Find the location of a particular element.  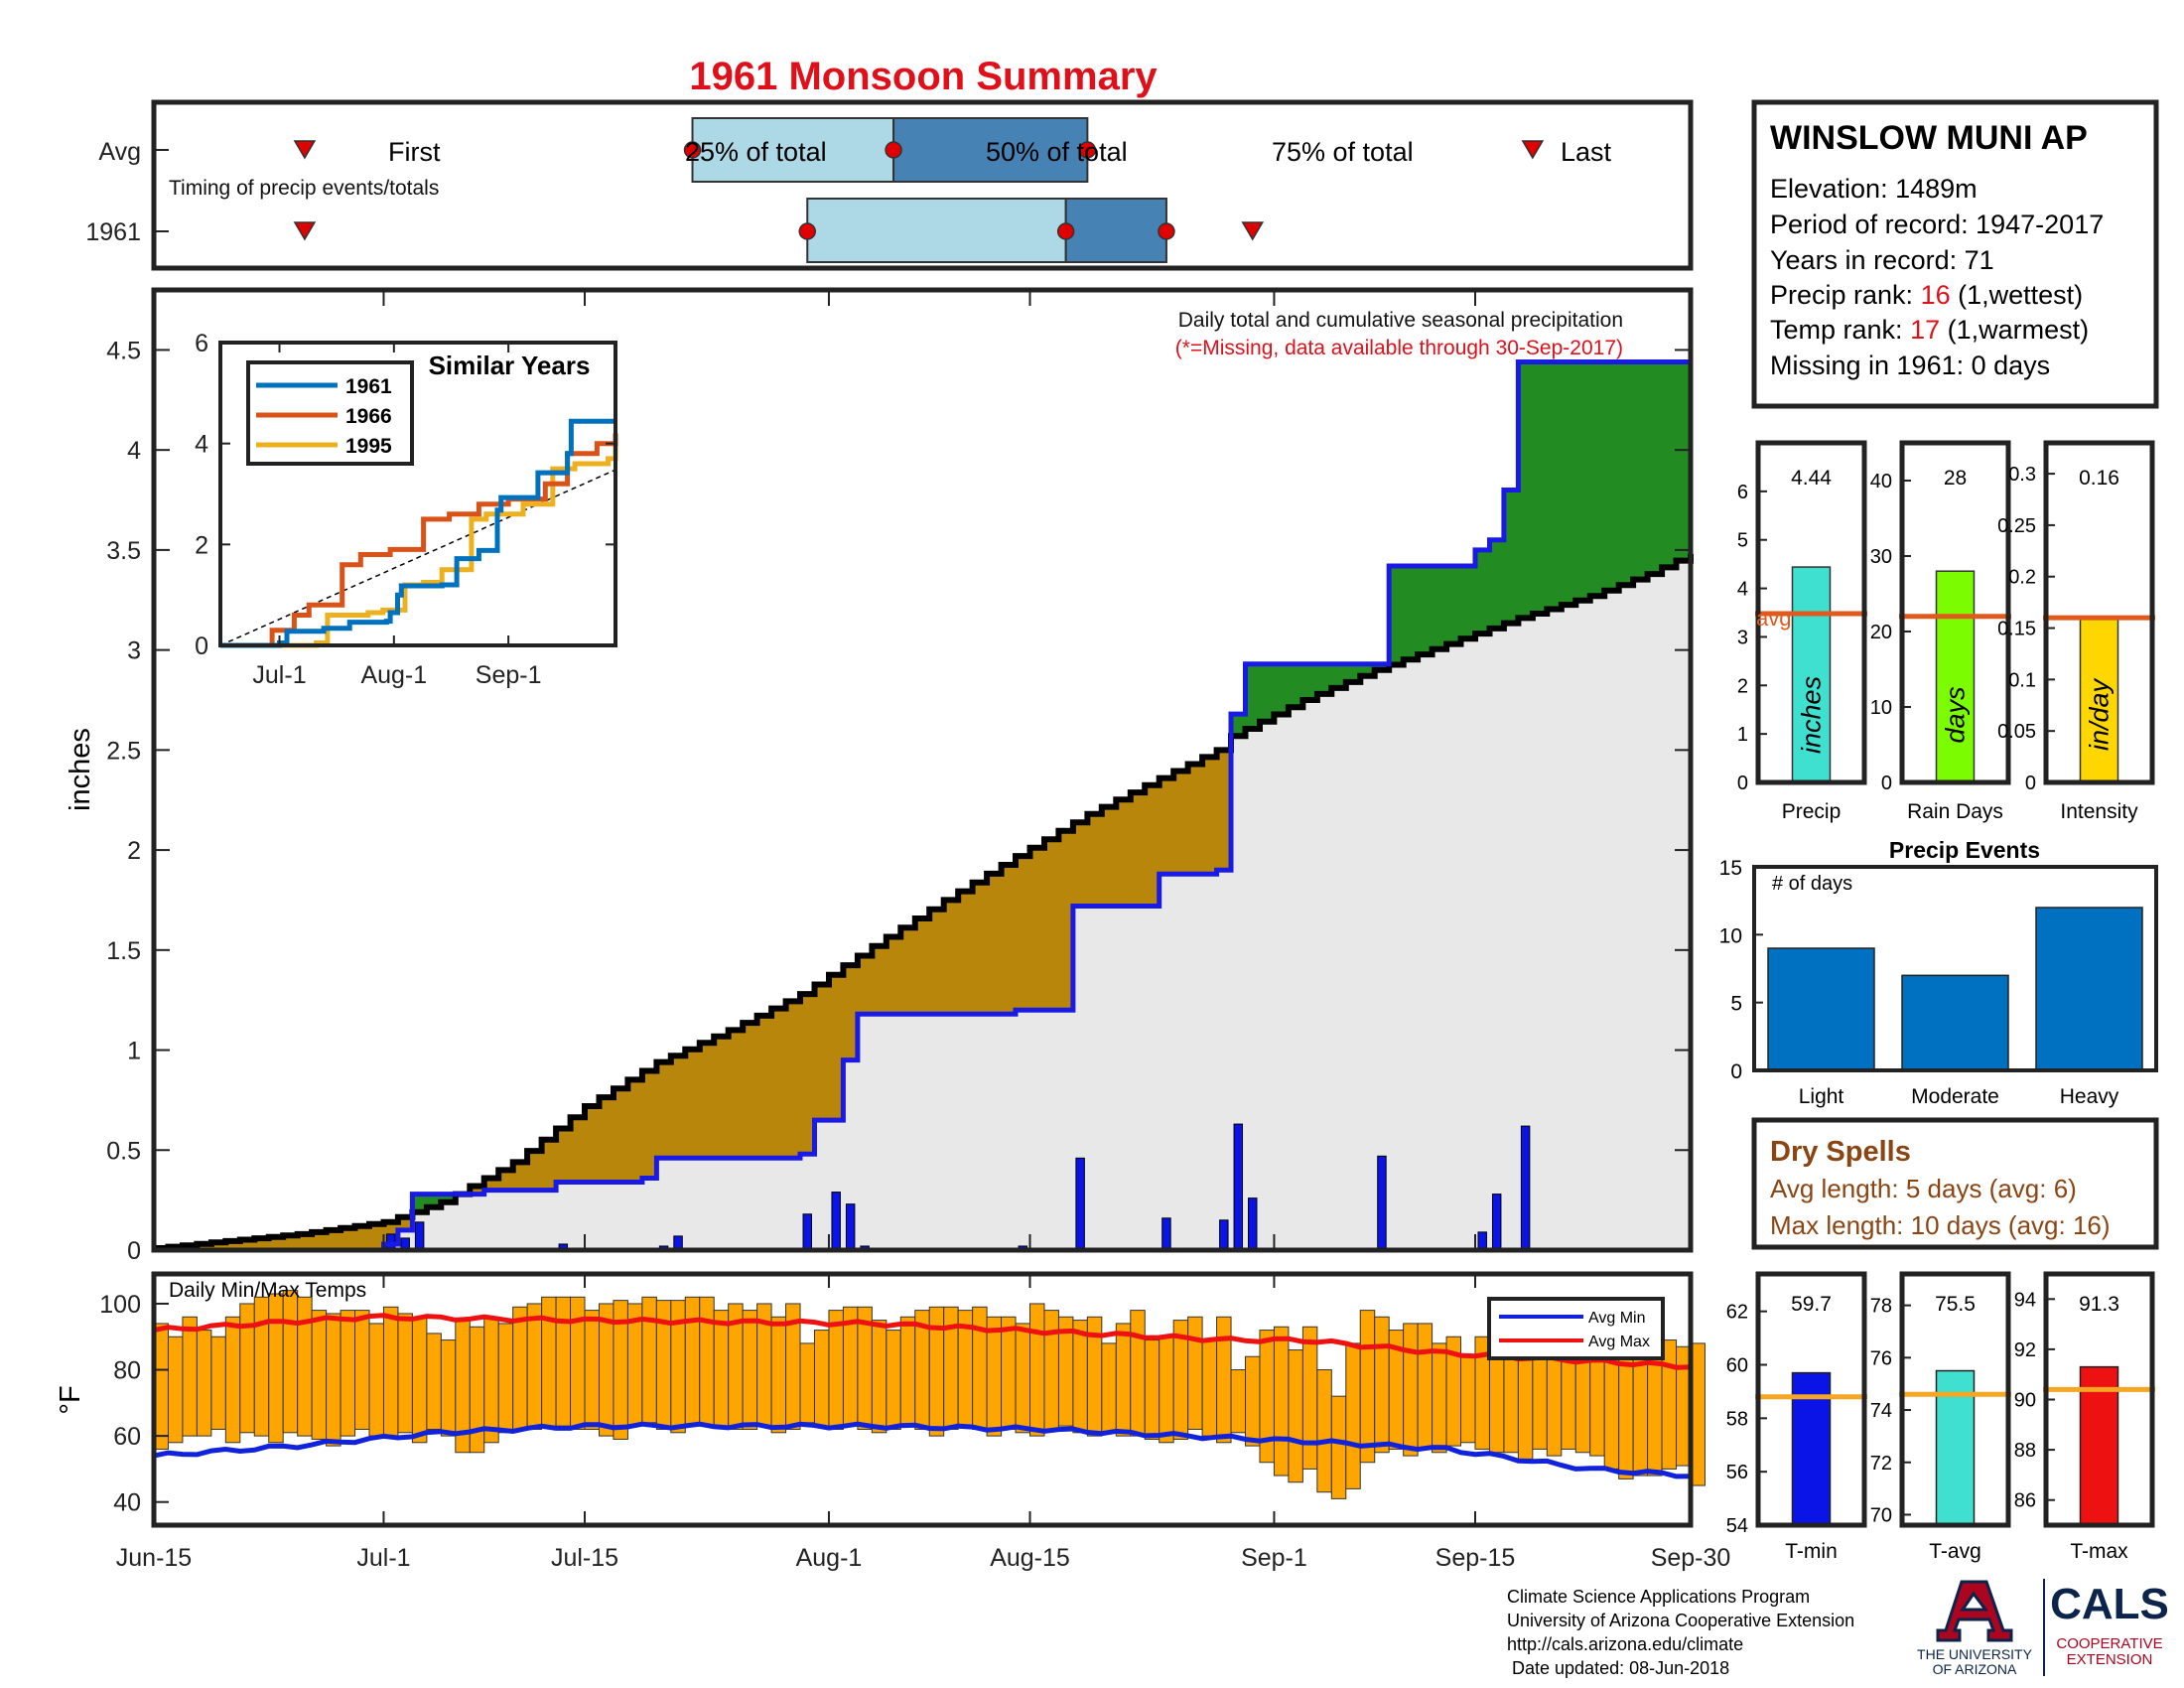

panel-value-Intensity: 0.16 is located at coordinates (2099, 478).